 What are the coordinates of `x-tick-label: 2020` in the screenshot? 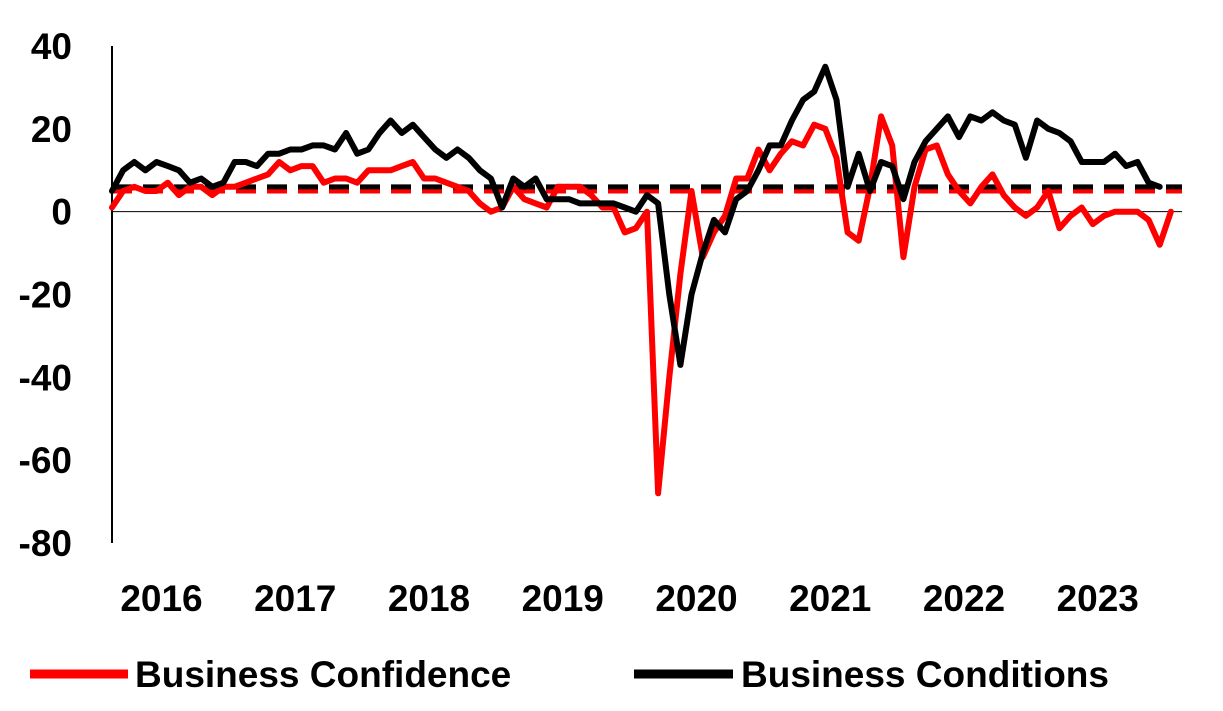 It's located at (696, 598).